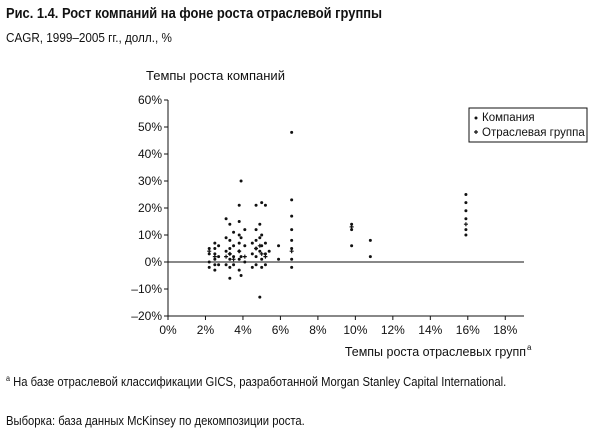 This screenshot has width=593, height=436. Describe the element at coordinates (508, 118) in the screenshot. I see `legend-company-label: Компания` at that location.